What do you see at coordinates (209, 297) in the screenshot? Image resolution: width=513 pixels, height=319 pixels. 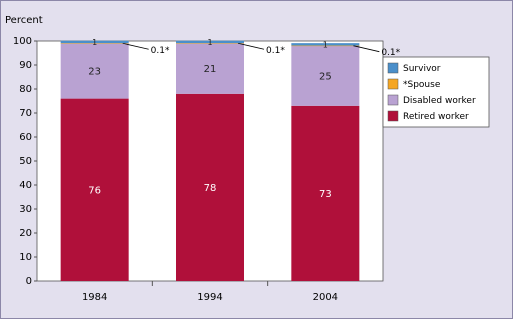 I see `x-tick-label: 1994` at bounding box center [209, 297].